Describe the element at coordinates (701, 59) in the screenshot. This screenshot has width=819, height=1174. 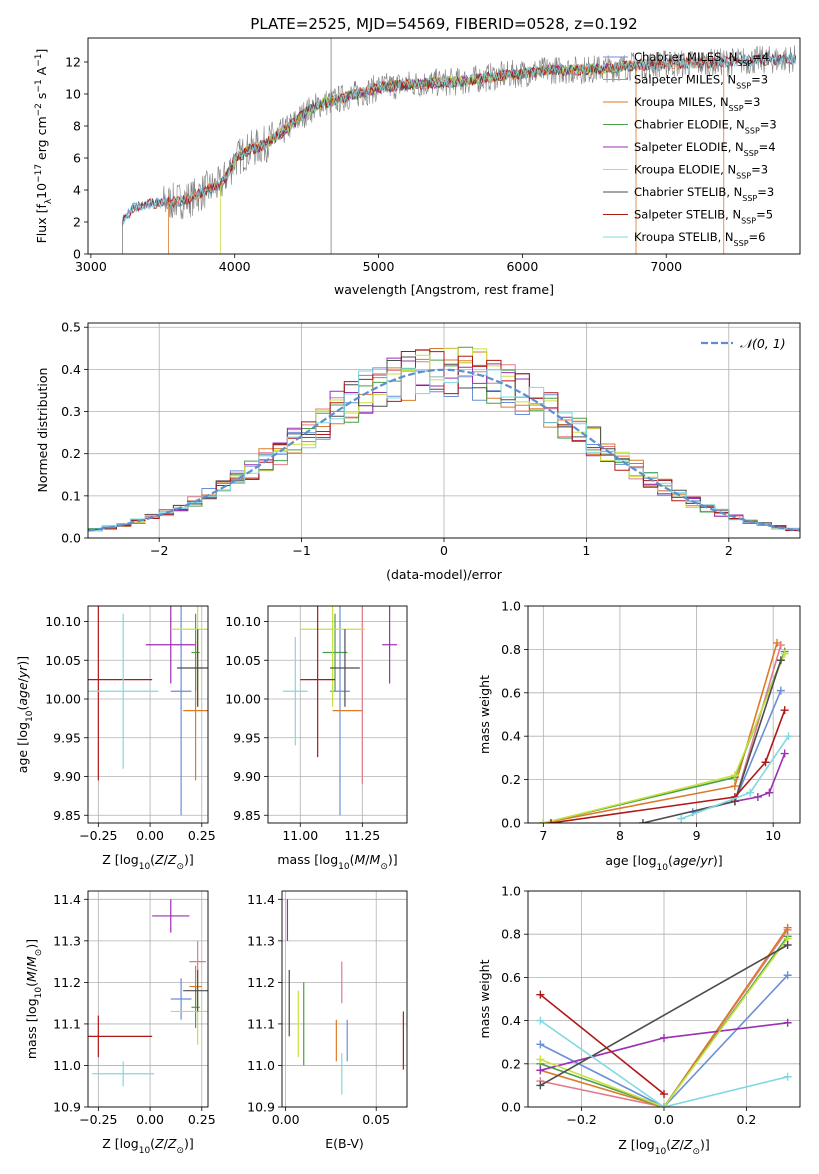
I see `legend-entry: Chabrier MILES, NSSP=4` at that location.